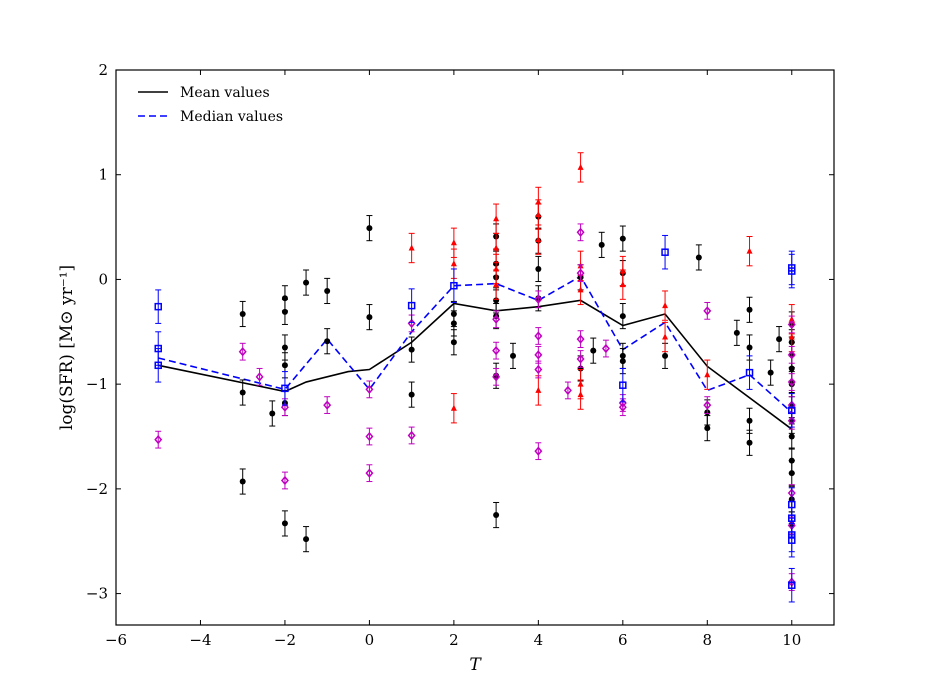  What do you see at coordinates (97, 489) in the screenshot?
I see `y-tick-label: −2` at bounding box center [97, 489].